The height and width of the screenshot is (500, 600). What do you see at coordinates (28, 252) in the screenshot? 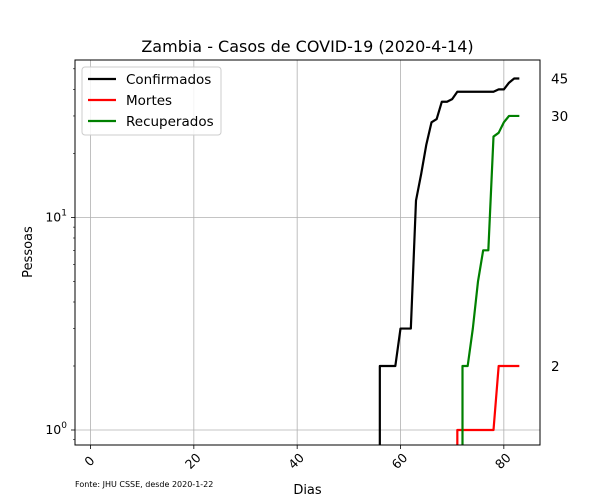
I see `y-axis-label: Pessoas` at bounding box center [28, 252].